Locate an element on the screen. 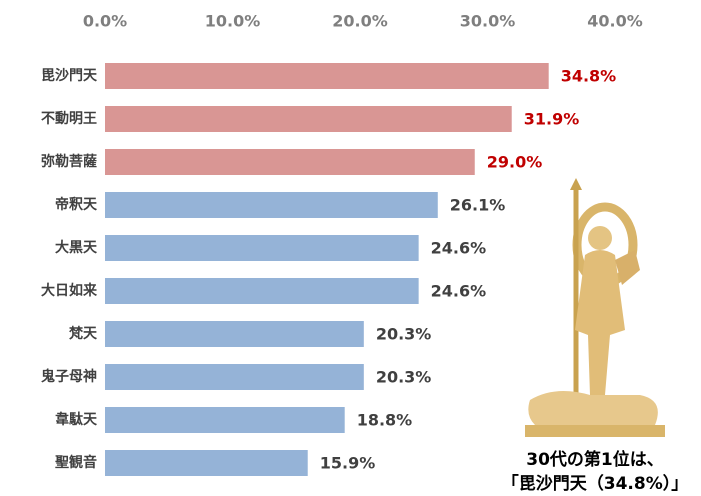  value-label: 34.8% is located at coordinates (589, 76).